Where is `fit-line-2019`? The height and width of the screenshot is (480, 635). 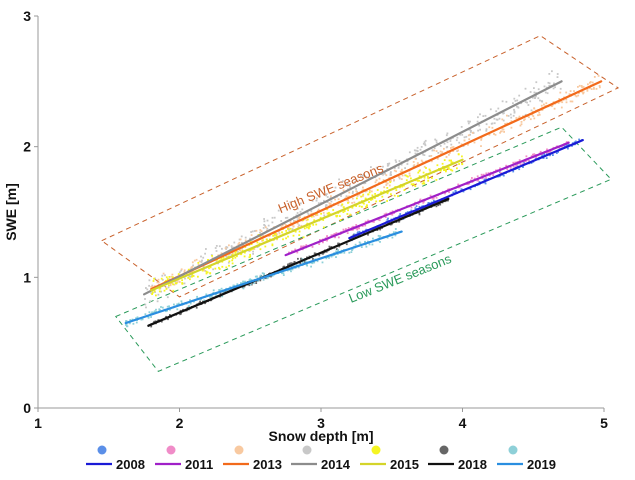
fit-line-2019 is located at coordinates (263, 277).